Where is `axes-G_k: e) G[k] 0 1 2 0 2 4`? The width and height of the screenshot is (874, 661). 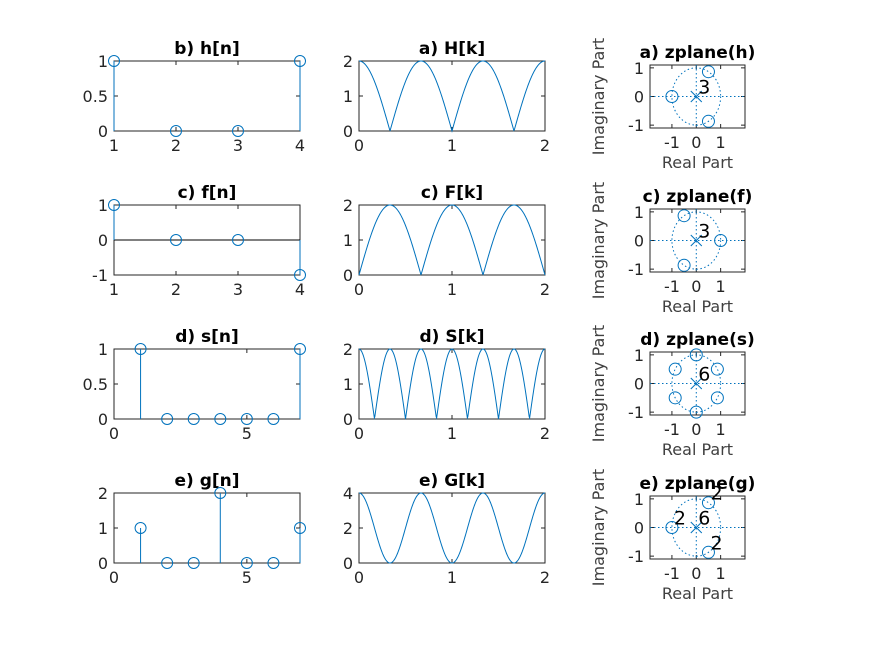
axes-G_k: e) G[k] 0 1 2 0 2 4 is located at coordinates (446, 529).